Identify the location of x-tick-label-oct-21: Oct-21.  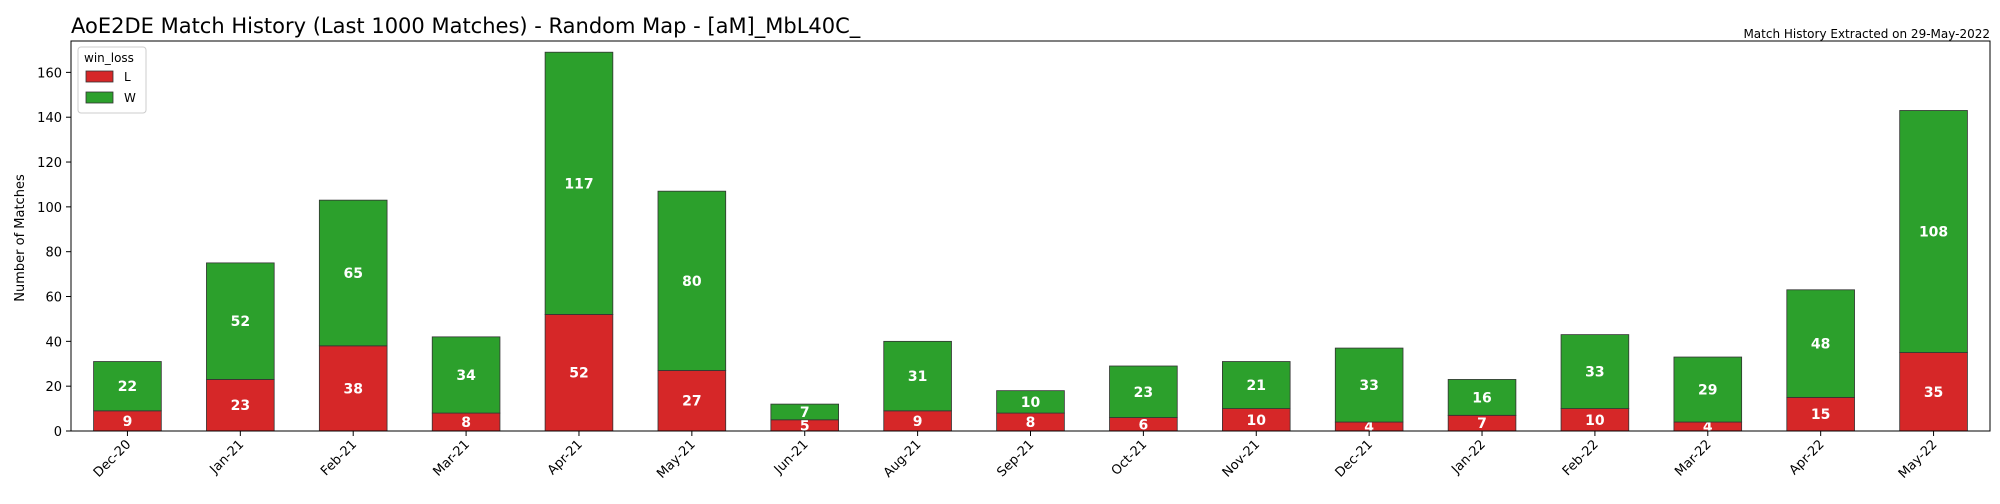
(1130, 458).